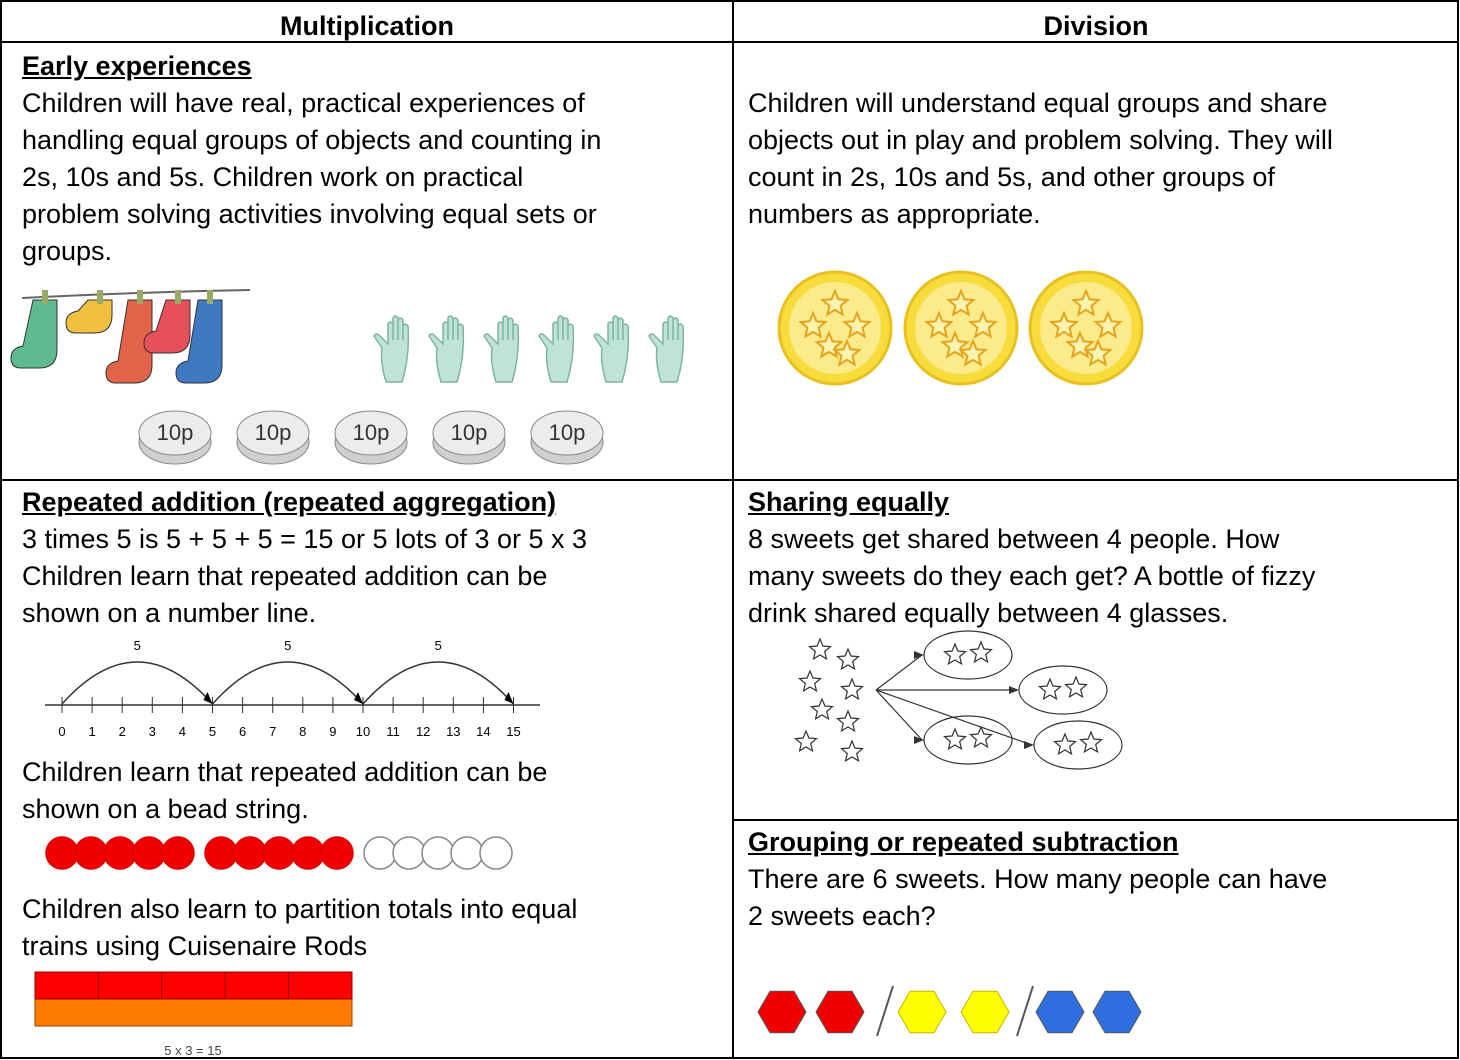  I want to click on section-heading: Grouping or repeated subtraction, so click(963, 842).